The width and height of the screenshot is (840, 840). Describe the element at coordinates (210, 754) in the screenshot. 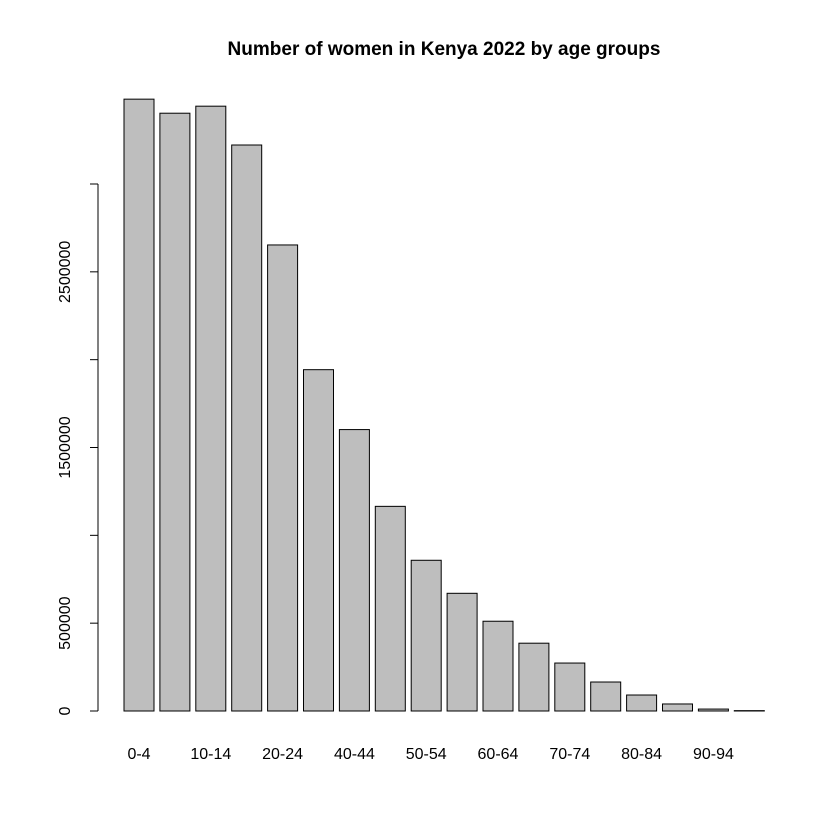

I see `x-tick-label: 10-14` at that location.